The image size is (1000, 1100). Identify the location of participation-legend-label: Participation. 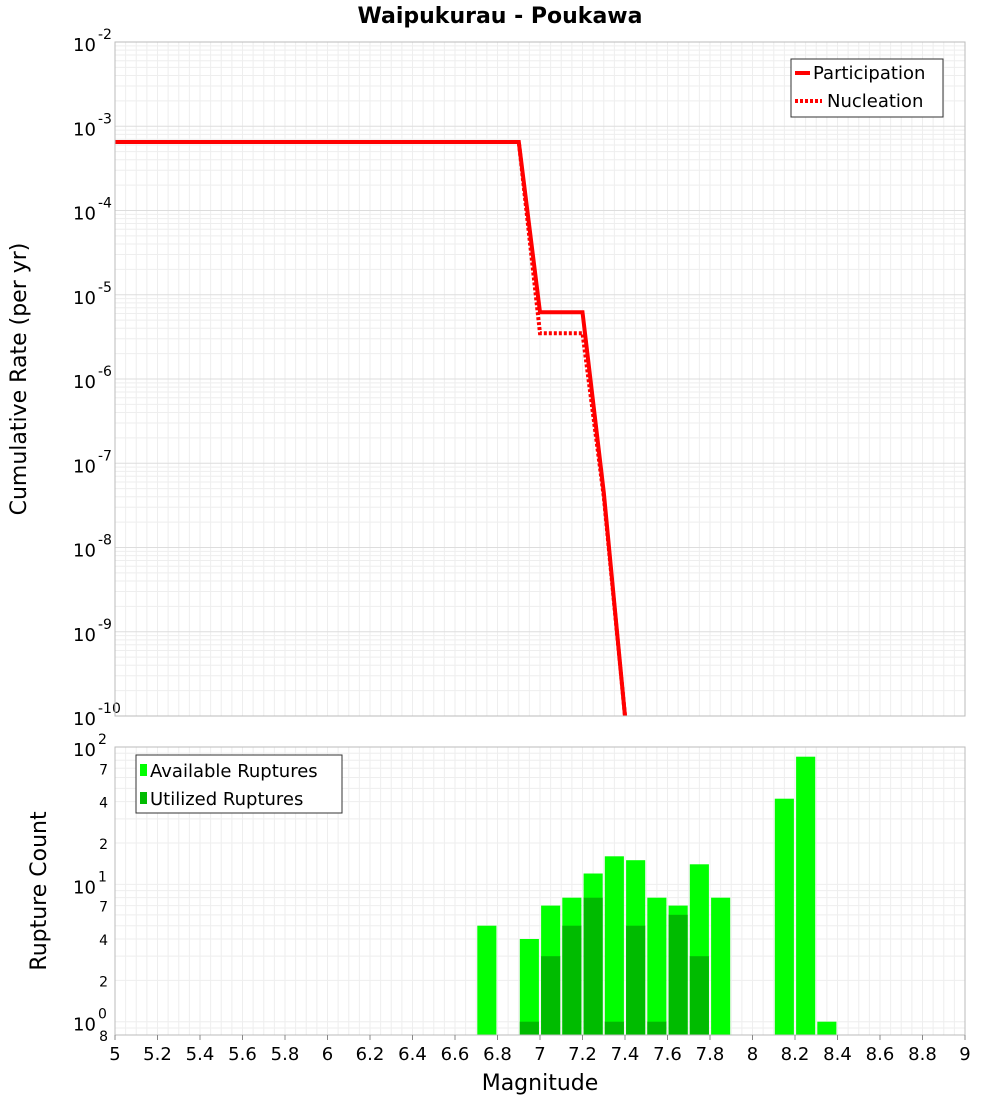
(869, 73).